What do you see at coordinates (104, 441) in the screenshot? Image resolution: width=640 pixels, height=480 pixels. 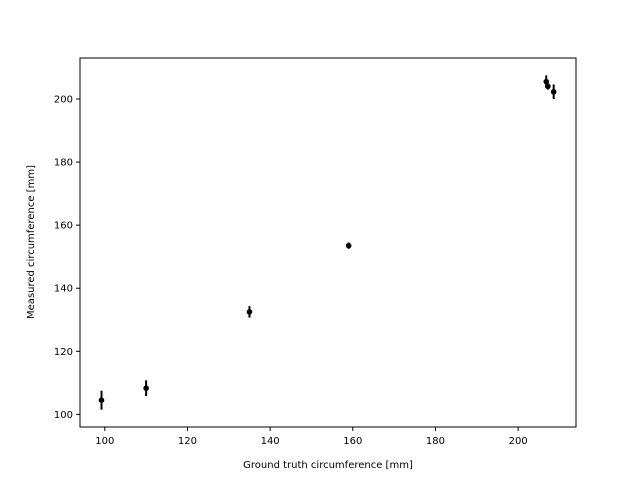 I see `x-tick-label: 100` at bounding box center [104, 441].